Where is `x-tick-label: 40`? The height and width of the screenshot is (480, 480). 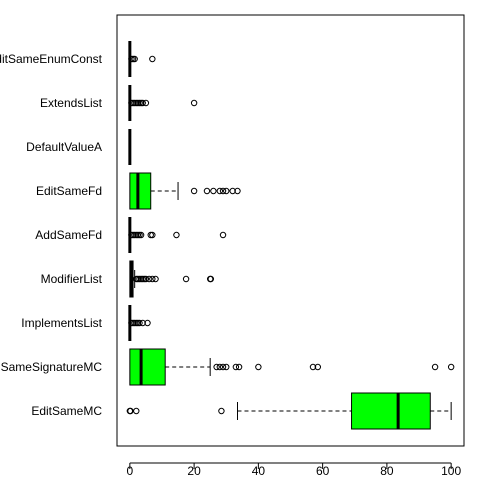
x-tick-label: 40 is located at coordinates (259, 471).